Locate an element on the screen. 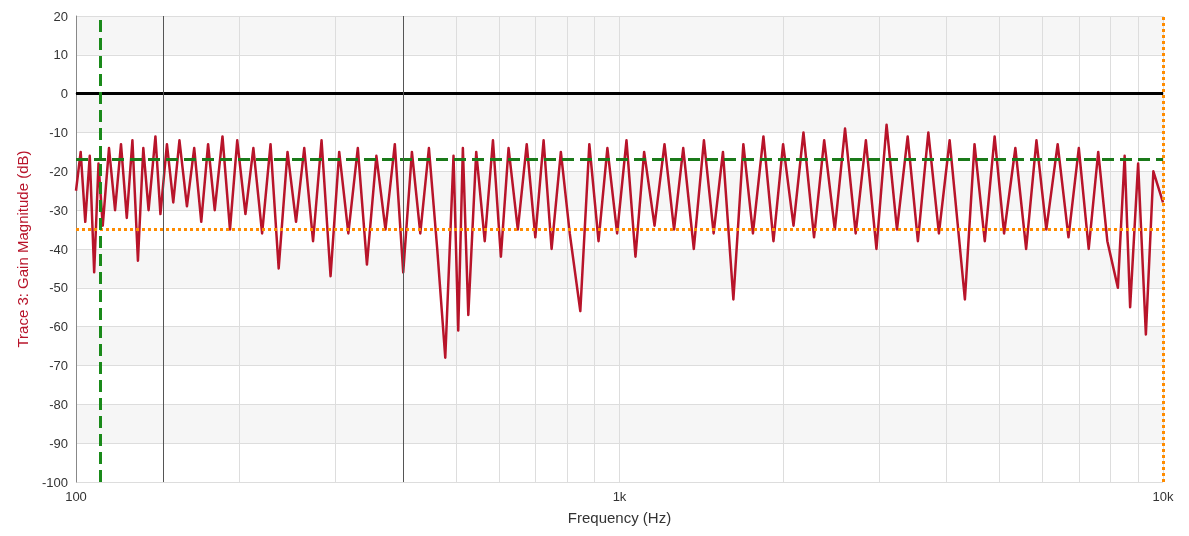 This screenshot has width=1189, height=536. y-tick-label: -60 is located at coordinates (58, 327).